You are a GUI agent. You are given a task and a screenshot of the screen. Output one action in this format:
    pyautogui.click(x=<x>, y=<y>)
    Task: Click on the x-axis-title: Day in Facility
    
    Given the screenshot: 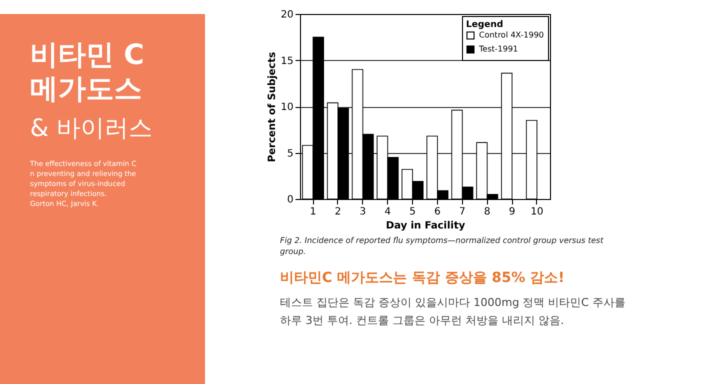 What is the action you would take?
    pyautogui.click(x=426, y=226)
    